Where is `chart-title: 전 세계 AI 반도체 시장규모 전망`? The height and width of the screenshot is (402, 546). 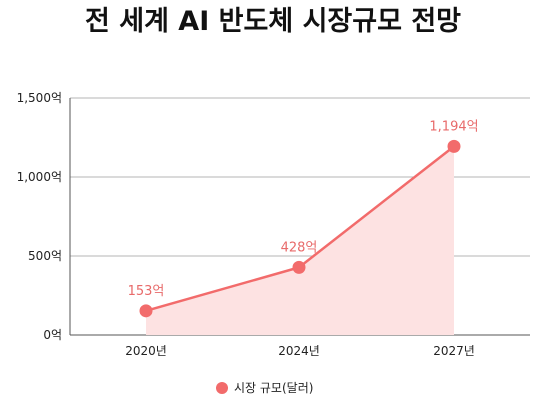
chart-title: 전 세계 AI 반도체 시장규모 전망 is located at coordinates (273, 21).